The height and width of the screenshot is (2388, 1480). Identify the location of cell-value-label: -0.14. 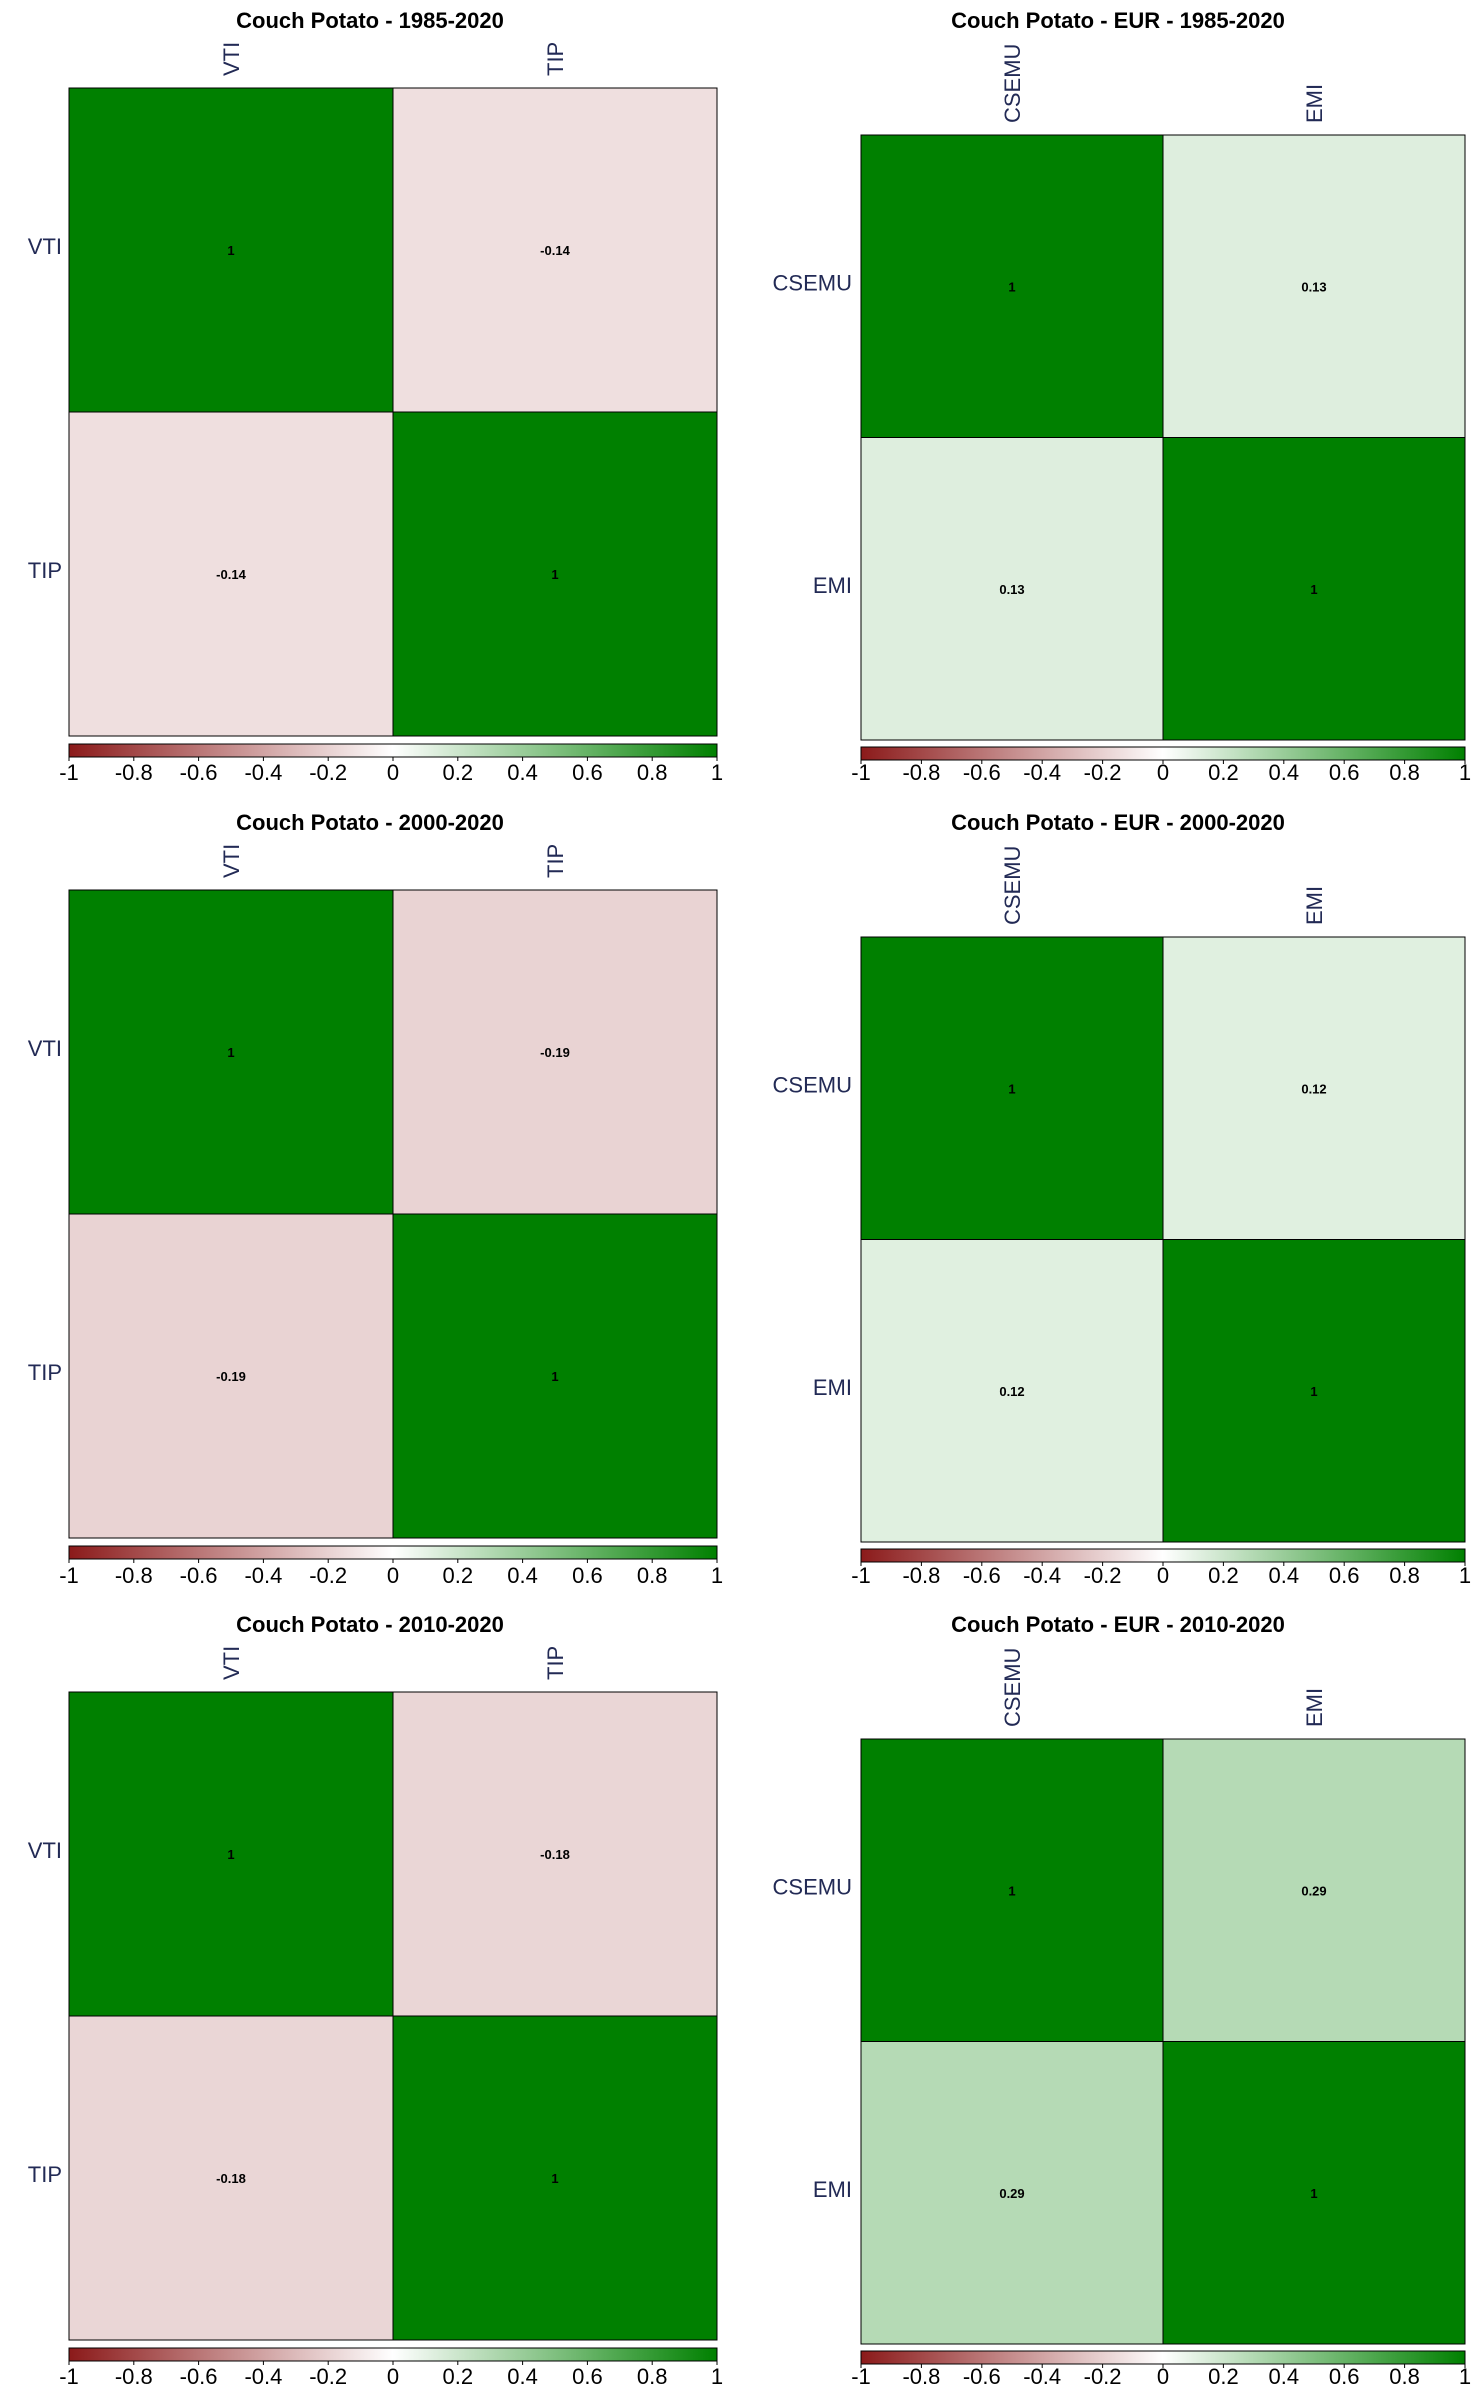
(231, 574).